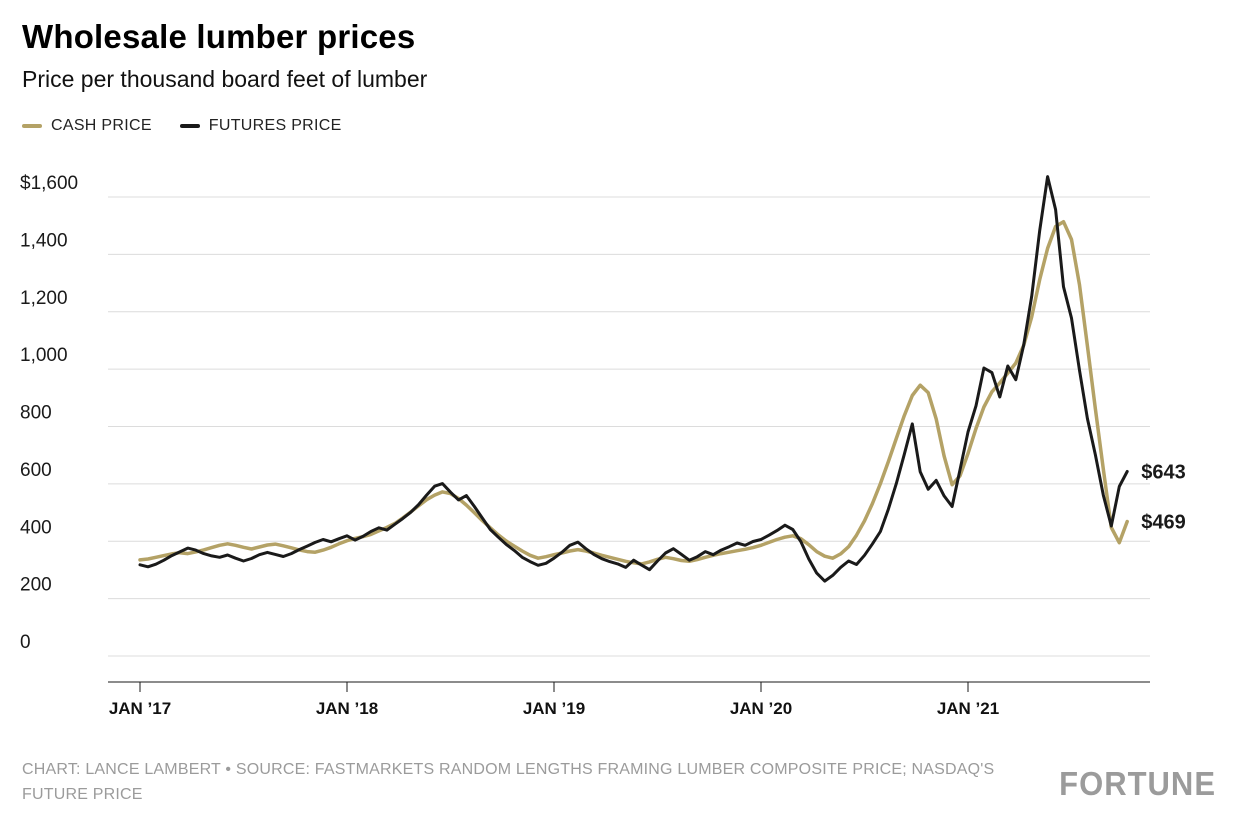  What do you see at coordinates (347, 708) in the screenshot?
I see `x-axis-label: JAN ’18` at bounding box center [347, 708].